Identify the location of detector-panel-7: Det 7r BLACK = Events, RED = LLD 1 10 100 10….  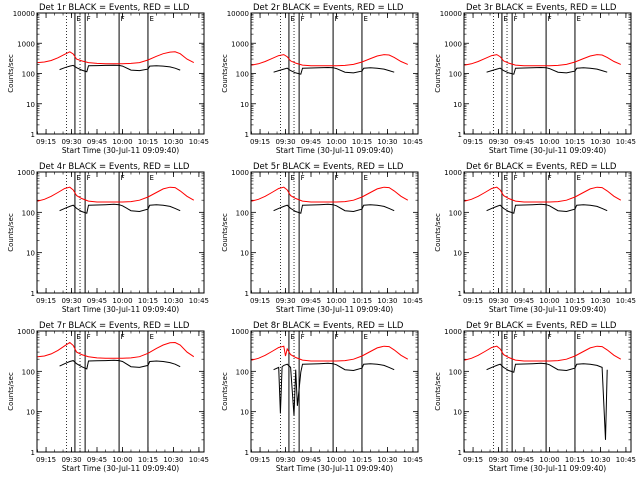
(108, 397).